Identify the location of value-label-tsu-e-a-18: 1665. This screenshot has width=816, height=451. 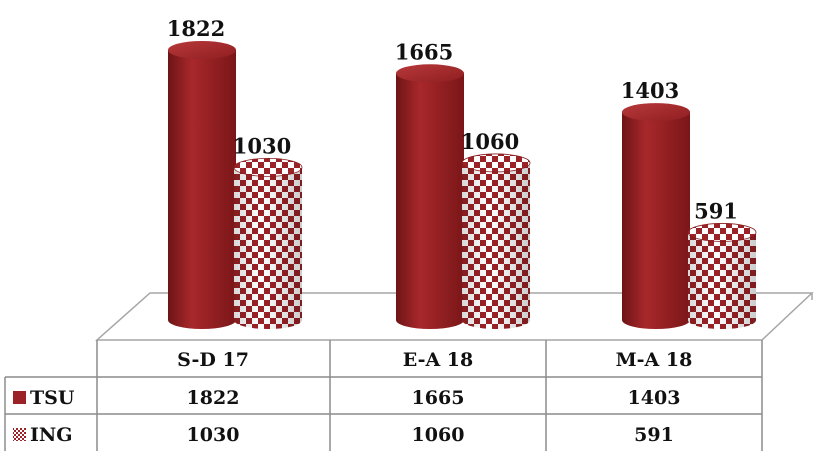
(424, 51).